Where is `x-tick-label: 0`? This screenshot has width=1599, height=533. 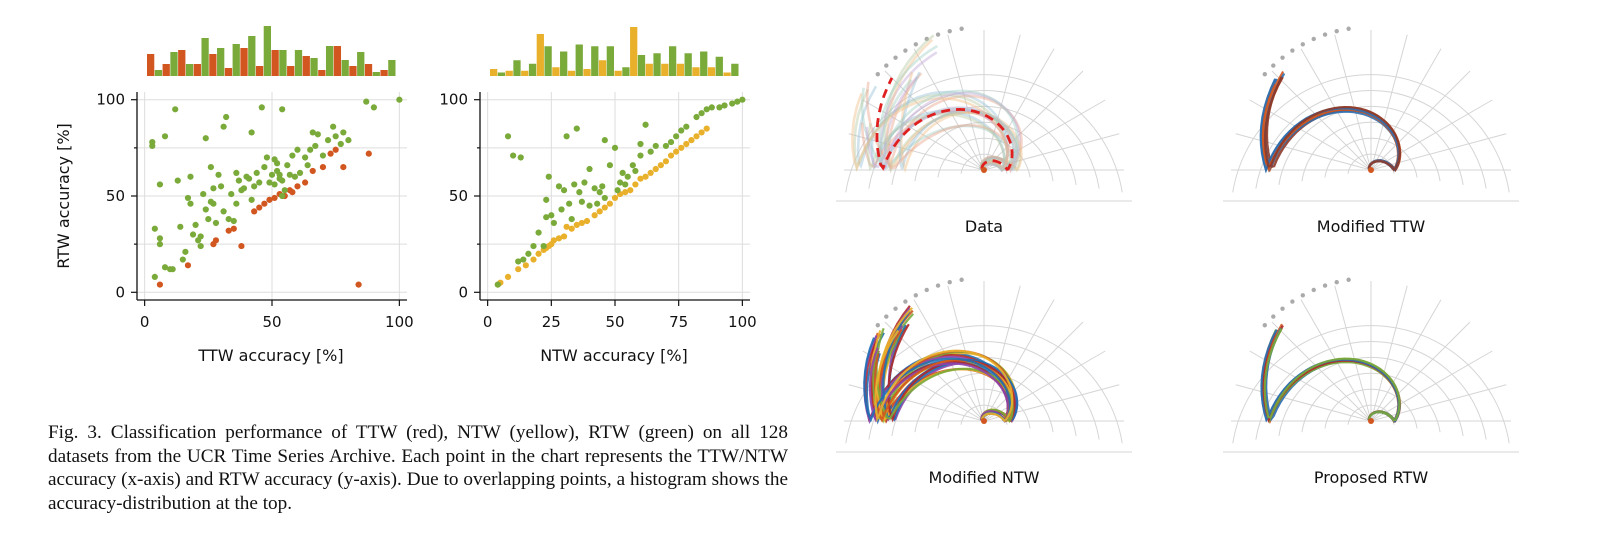
x-tick-label: 0 is located at coordinates (488, 322).